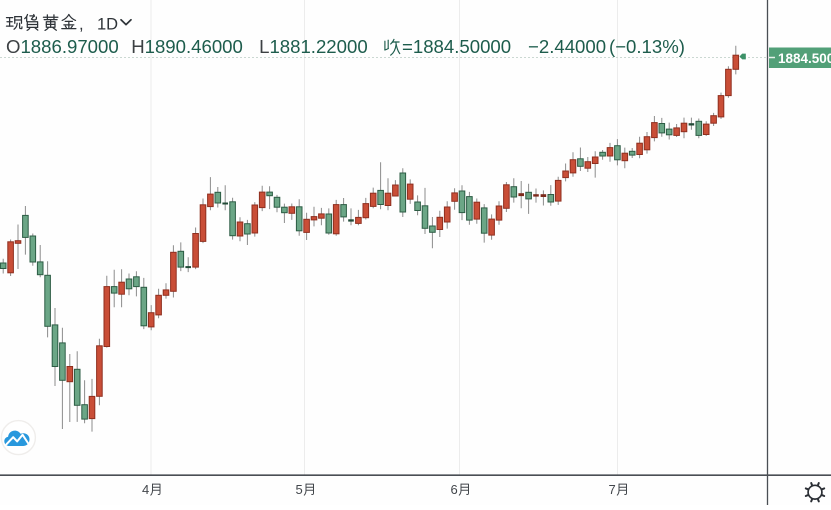 Image resolution: width=831 pixels, height=510 pixels. Describe the element at coordinates (62, 46) in the screenshot. I see `svg-text: O1886.97000` at that location.